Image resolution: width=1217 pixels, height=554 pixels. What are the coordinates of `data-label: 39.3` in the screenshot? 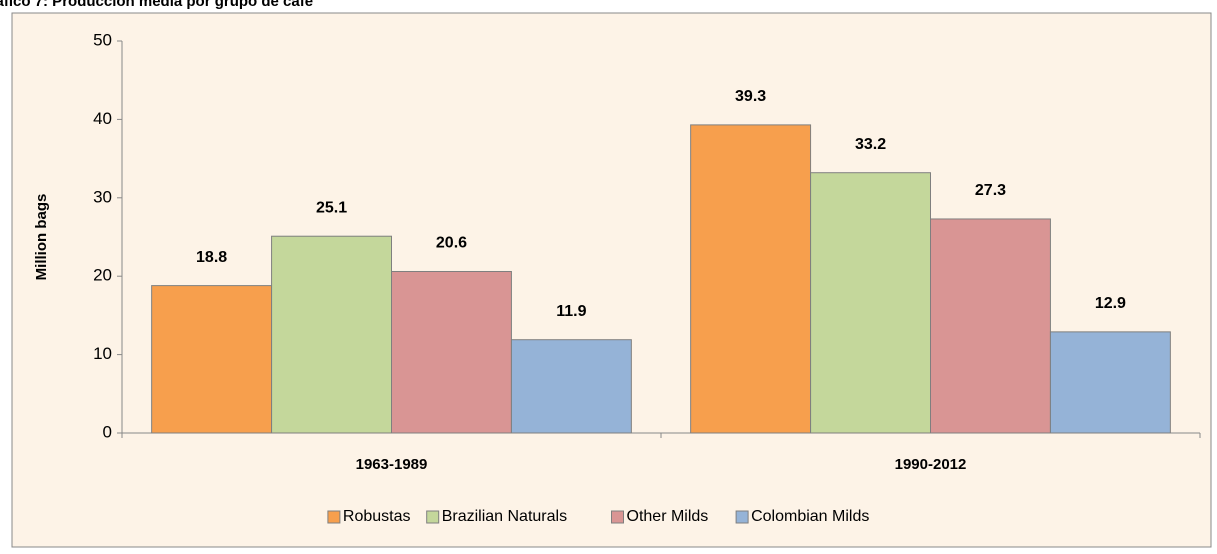 It's located at (750, 96).